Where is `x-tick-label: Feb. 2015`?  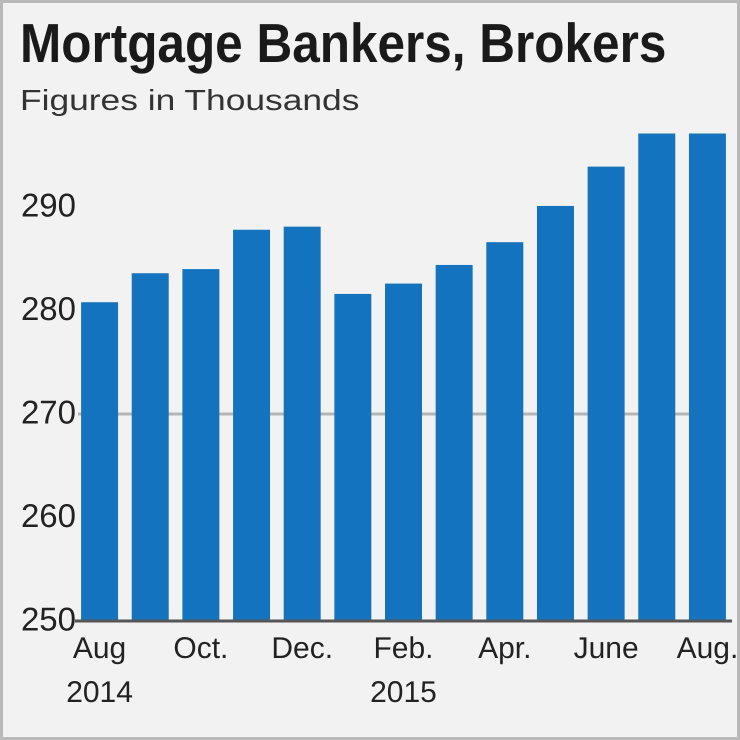 x-tick-label: Feb. 2015 is located at coordinates (403, 670).